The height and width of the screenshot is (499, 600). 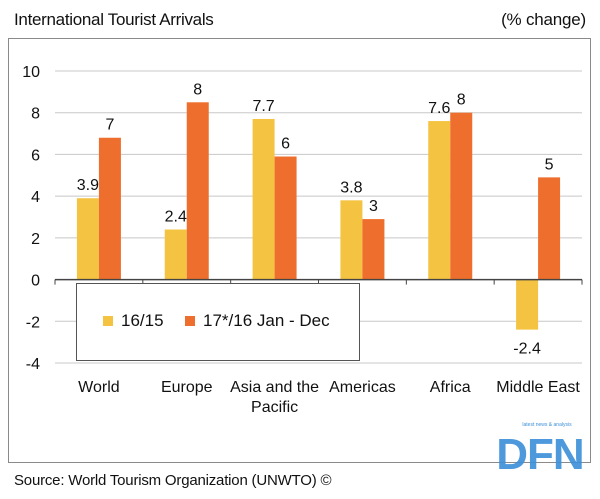 What do you see at coordinates (373, 206) in the screenshot?
I see `data-label: 3` at bounding box center [373, 206].